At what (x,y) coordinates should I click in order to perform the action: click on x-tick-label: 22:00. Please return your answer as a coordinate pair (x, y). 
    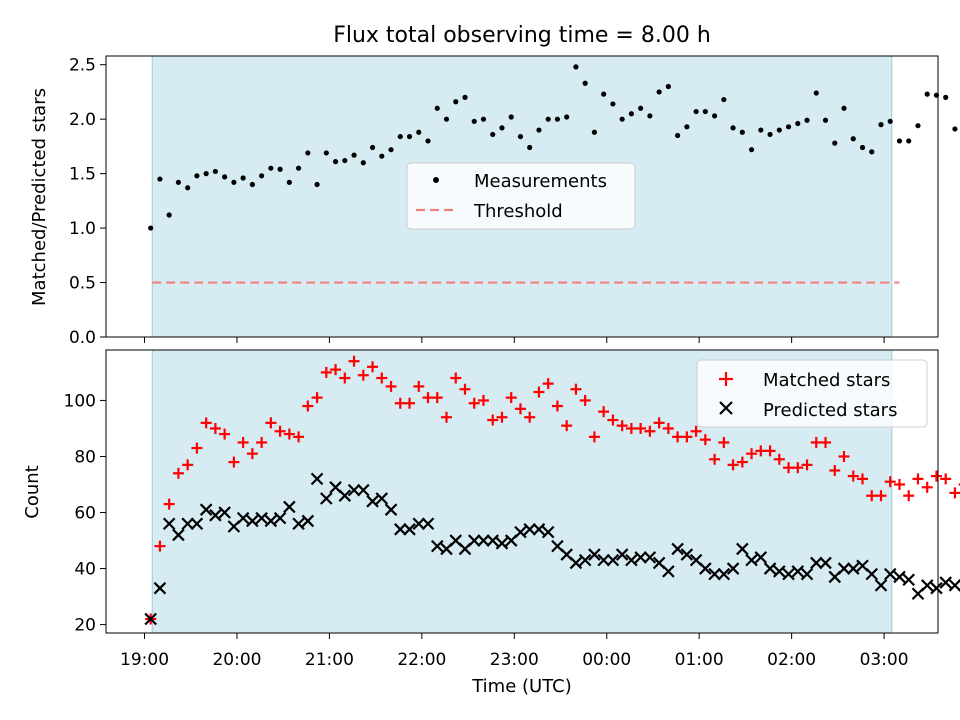
    Looking at the image, I should click on (421, 660).